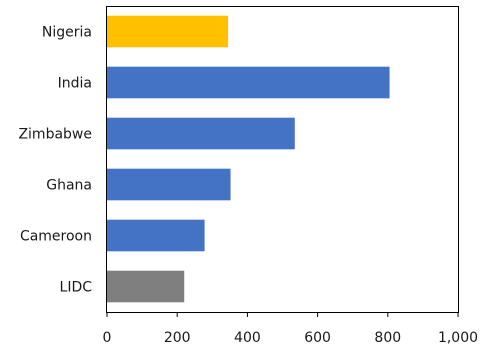 The width and height of the screenshot is (481, 355). I want to click on x-tick-label: 200, so click(177, 338).